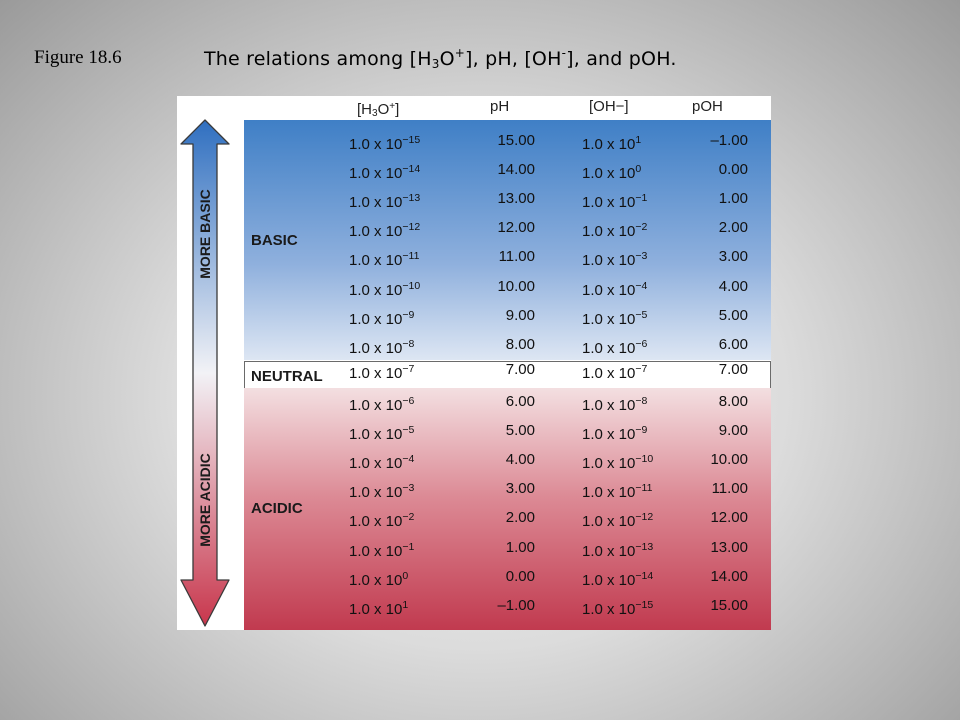 This screenshot has height=720, width=960. I want to click on h3o-cell: 1.0 x 100, so click(379, 579).